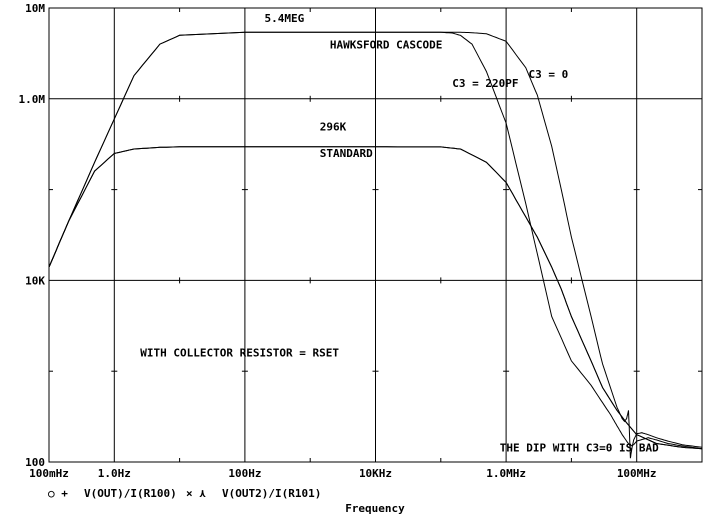  Describe the element at coordinates (375, 508) in the screenshot. I see `x-axis-label: Frequency` at that location.